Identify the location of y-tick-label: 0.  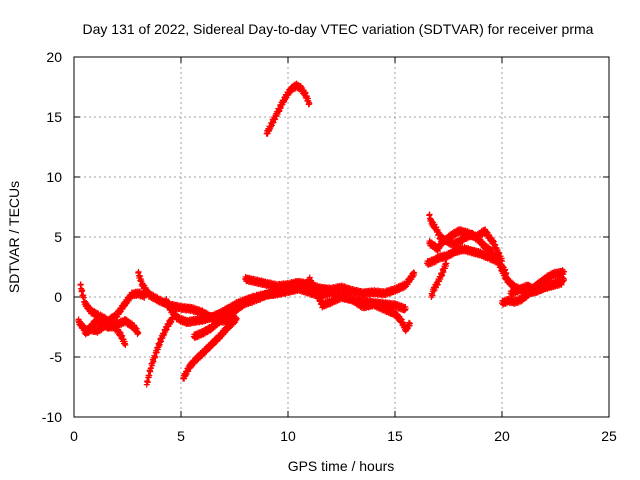
(58, 297).